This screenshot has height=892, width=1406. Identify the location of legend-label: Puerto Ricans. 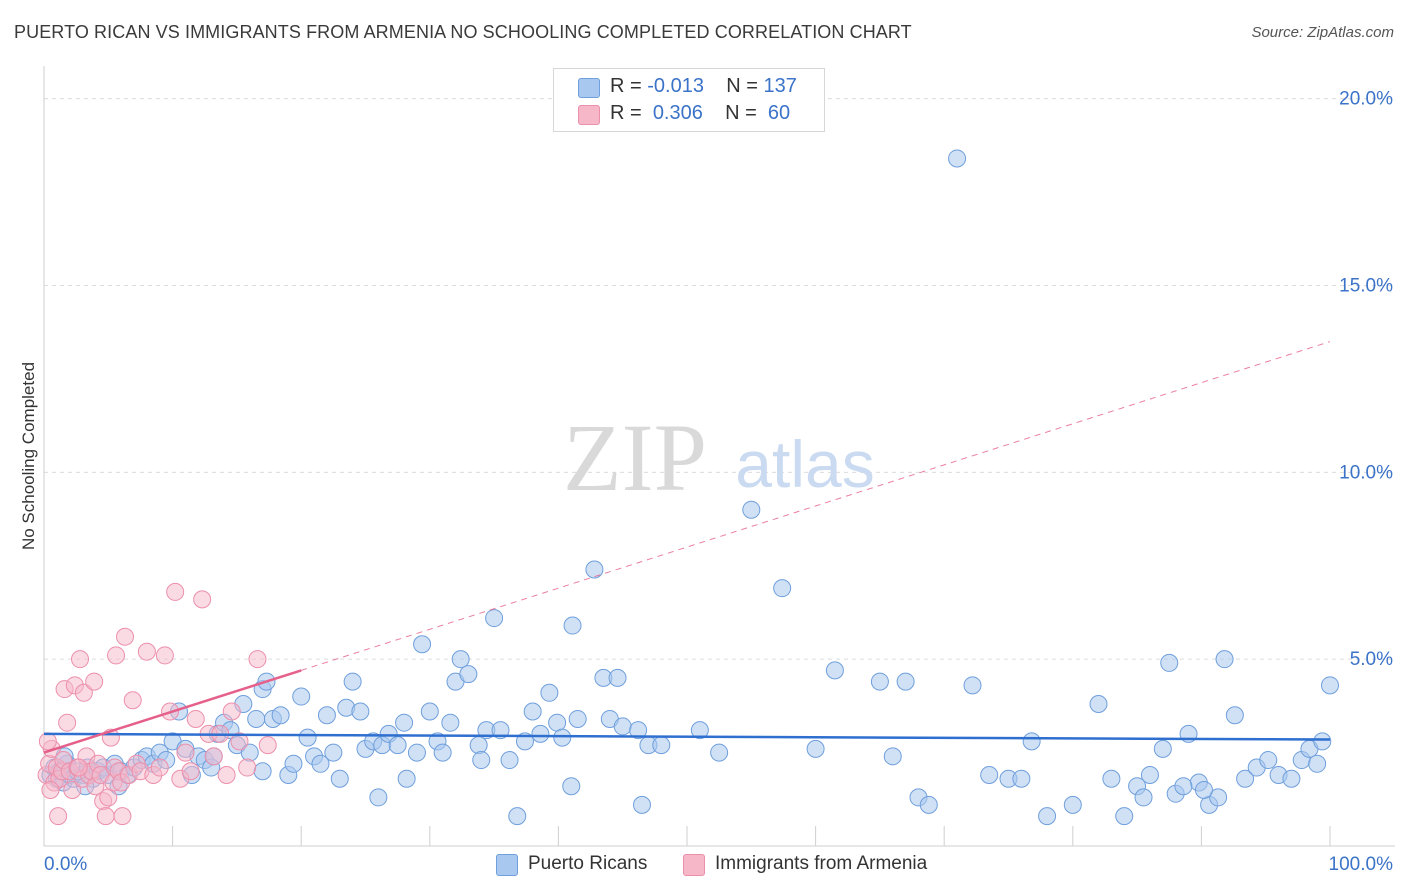
(588, 863).